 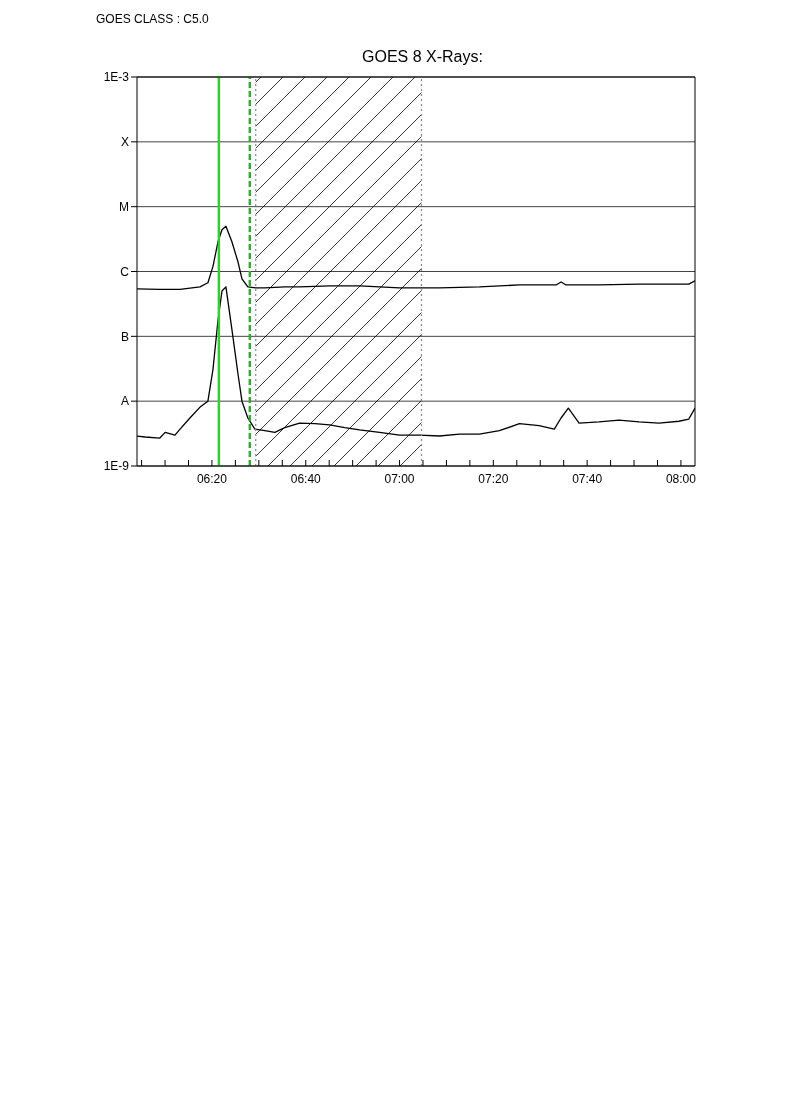 What do you see at coordinates (587, 478) in the screenshot?
I see `x-tick-label: 07:40` at bounding box center [587, 478].